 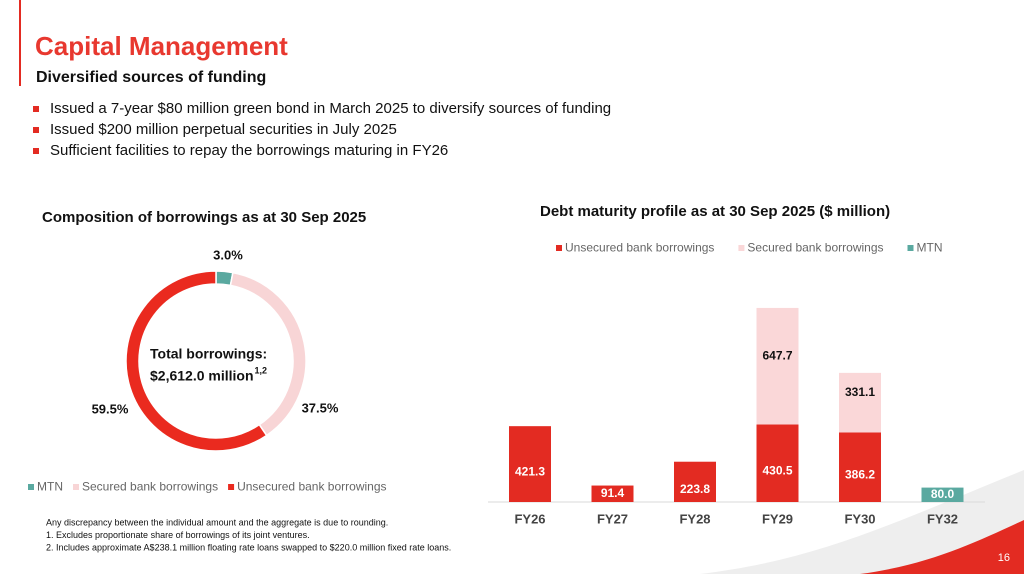 I want to click on x-tick-label: FY30, so click(x=859, y=518).